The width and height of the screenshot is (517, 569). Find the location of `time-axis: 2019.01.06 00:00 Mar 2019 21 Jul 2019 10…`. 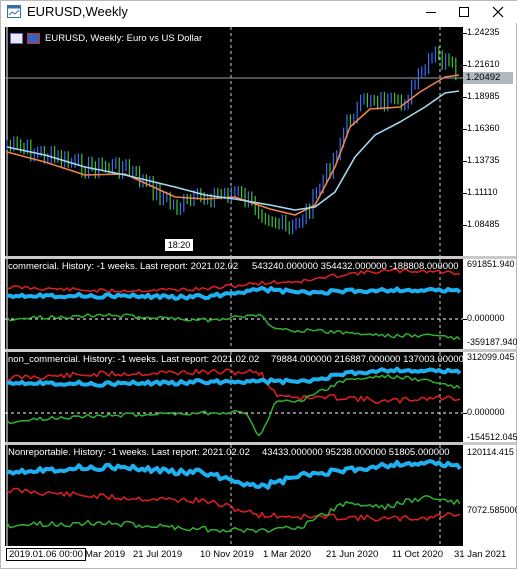

time-axis: 2019.01.06 00:00 Mar 2019 21 Jul 2019 10… is located at coordinates (260, 557).